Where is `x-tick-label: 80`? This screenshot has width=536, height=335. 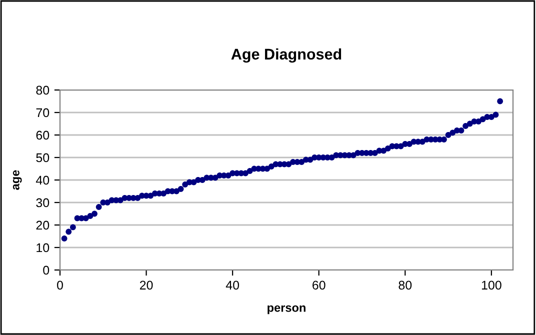 x-tick-label: 80 is located at coordinates (405, 285).